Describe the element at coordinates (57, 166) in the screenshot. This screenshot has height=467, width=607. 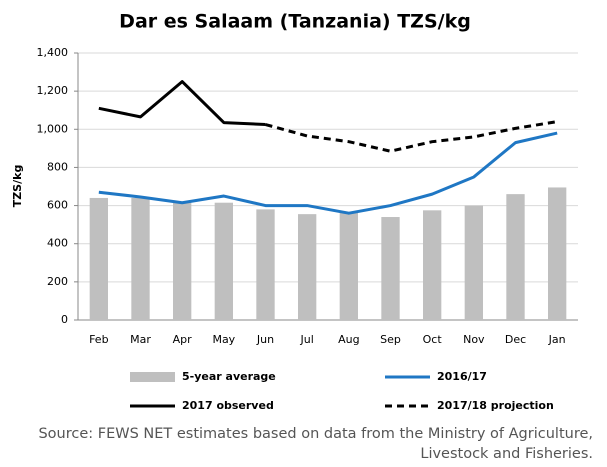
I see `y-tick-label: 800` at that location.